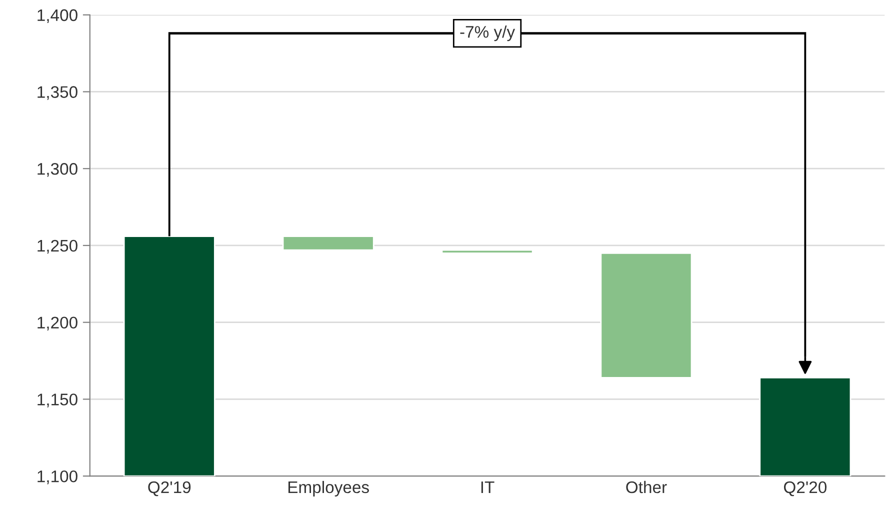  I want to click on y-tick-label: 1,400, so click(58, 16).